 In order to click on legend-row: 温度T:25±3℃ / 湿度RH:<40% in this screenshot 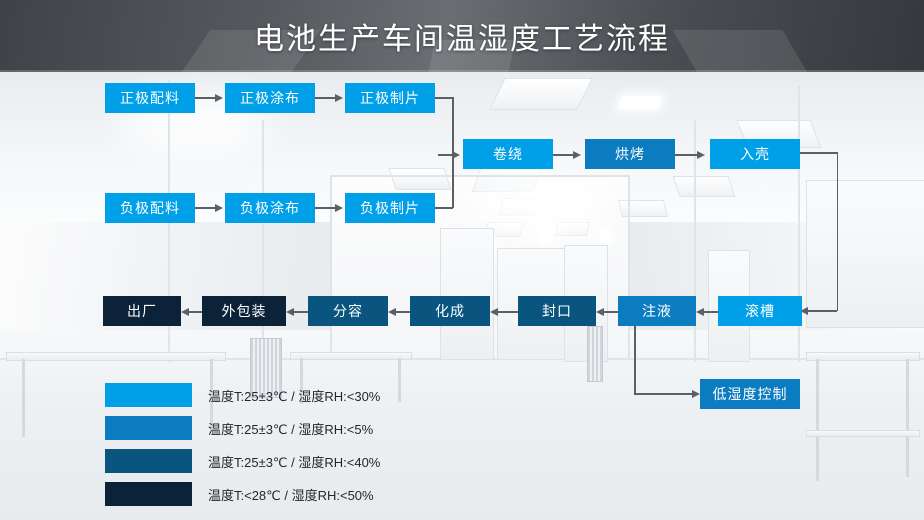, I will do `click(315, 464)`.